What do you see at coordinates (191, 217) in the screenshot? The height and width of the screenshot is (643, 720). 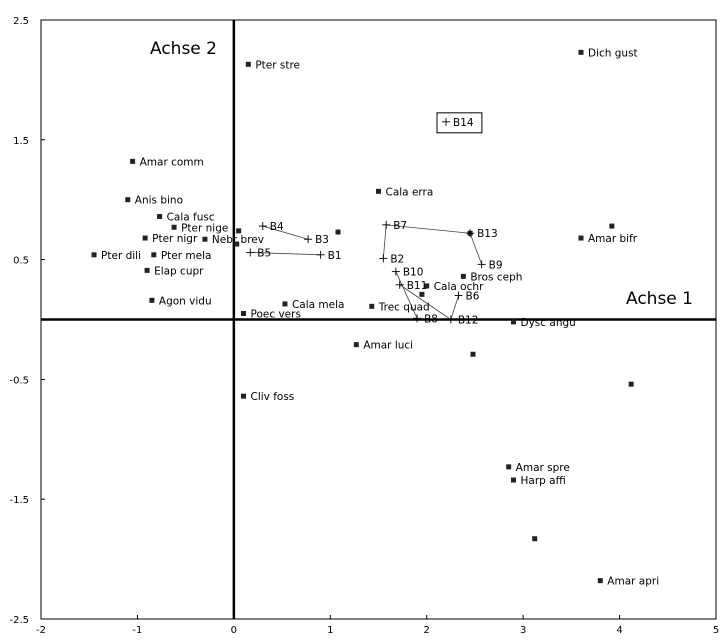 I see `species-label: Cala fusc` at bounding box center [191, 217].